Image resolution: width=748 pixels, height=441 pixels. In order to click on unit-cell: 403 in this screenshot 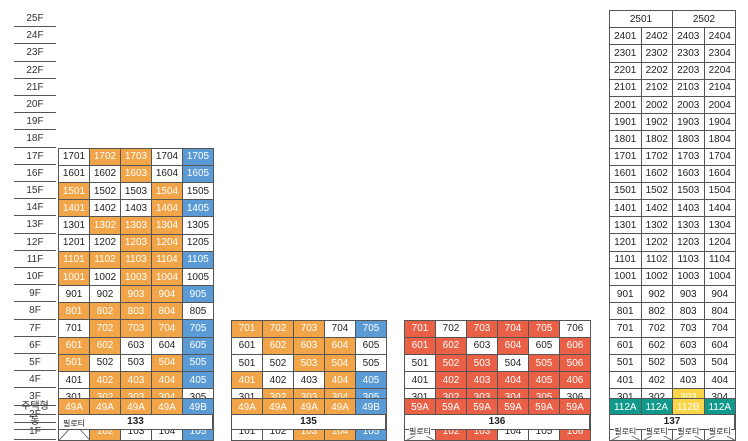, I will do `click(309, 380)`.